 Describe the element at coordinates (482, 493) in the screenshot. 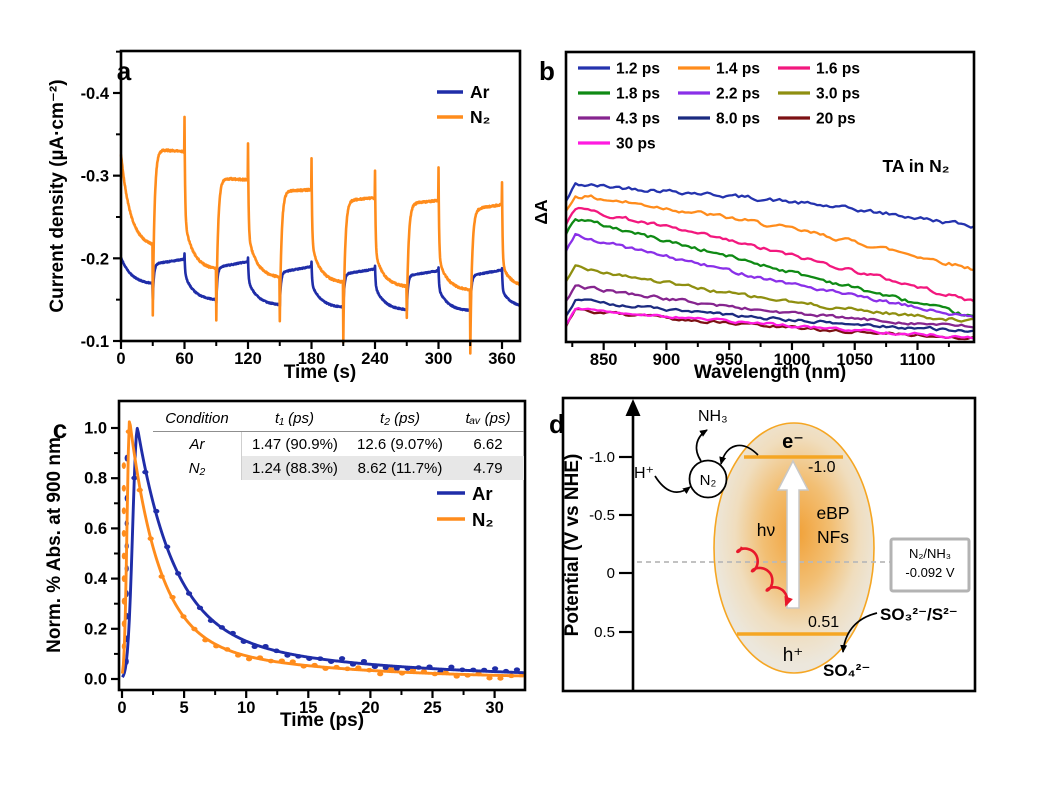

I see `legend-c-ar-label: Ar` at that location.